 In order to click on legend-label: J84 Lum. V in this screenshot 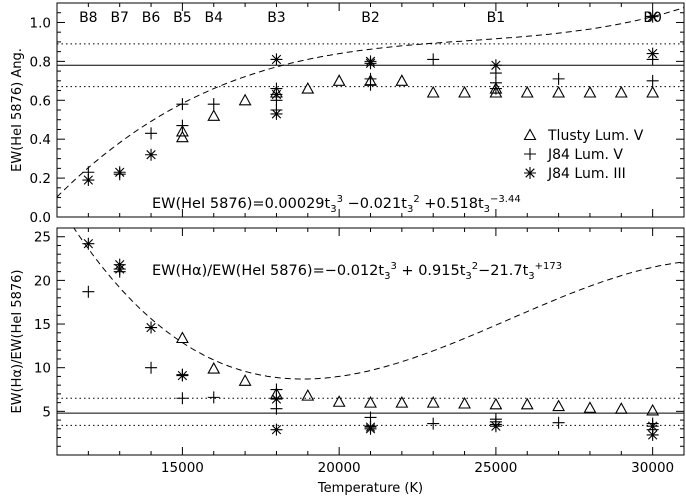, I will do `click(585, 155)`.